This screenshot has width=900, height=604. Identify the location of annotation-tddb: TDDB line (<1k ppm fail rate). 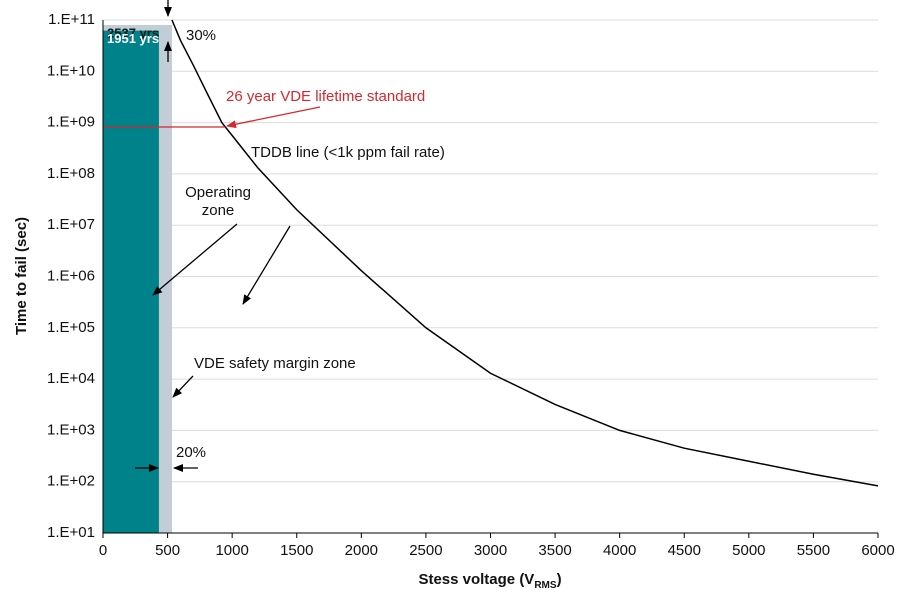
(348, 152).